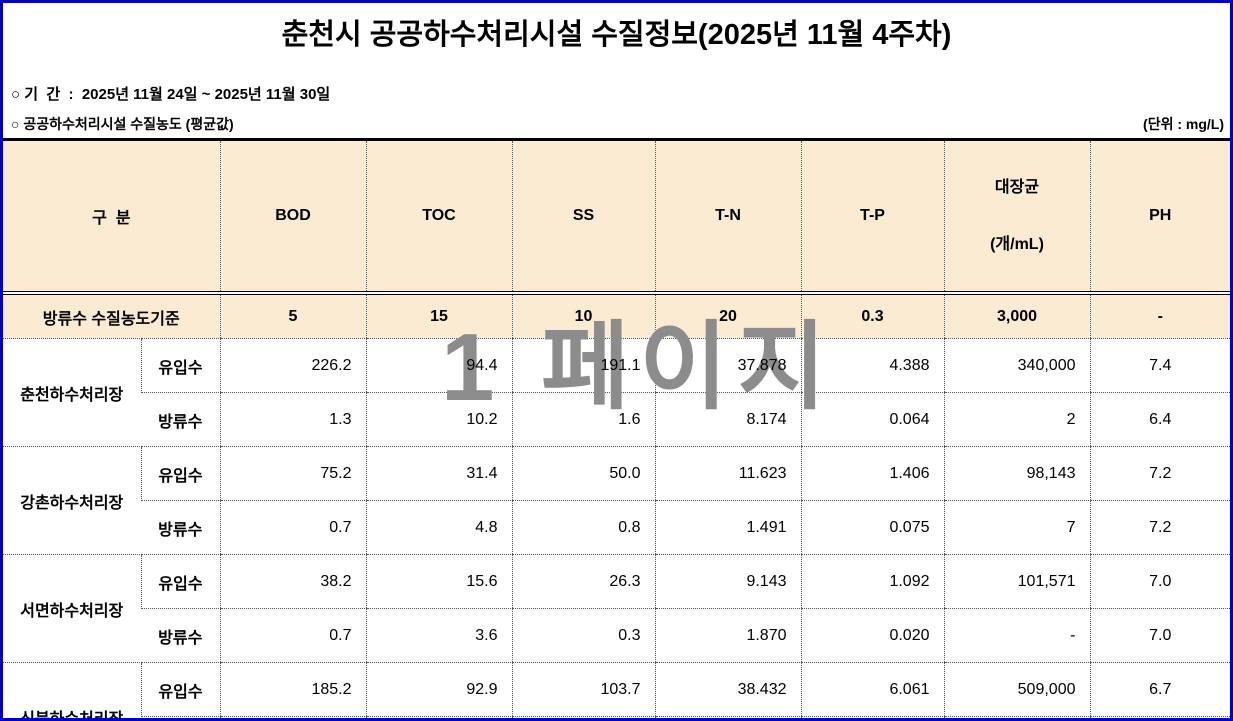 The height and width of the screenshot is (721, 1233). I want to click on plant-name-cell: 서면하수처리장, so click(72, 608).